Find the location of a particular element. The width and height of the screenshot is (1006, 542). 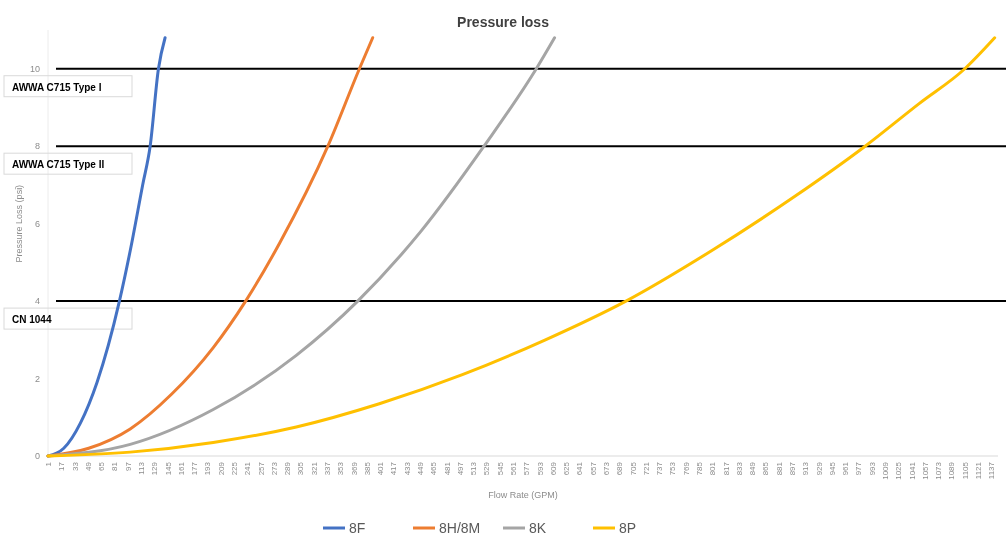

x-tick-label: 721 is located at coordinates (646, 468).